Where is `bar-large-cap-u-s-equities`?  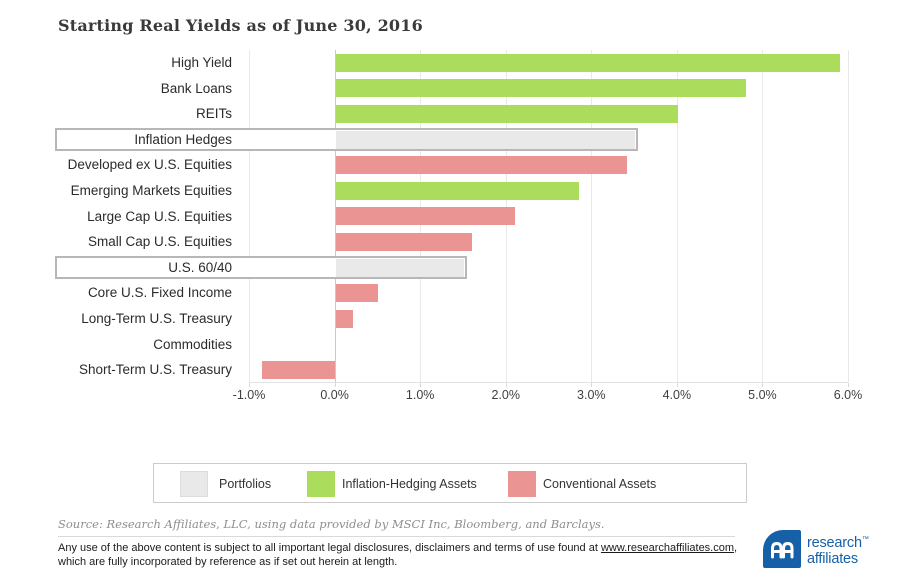 bar-large-cap-u-s-equities is located at coordinates (425, 216).